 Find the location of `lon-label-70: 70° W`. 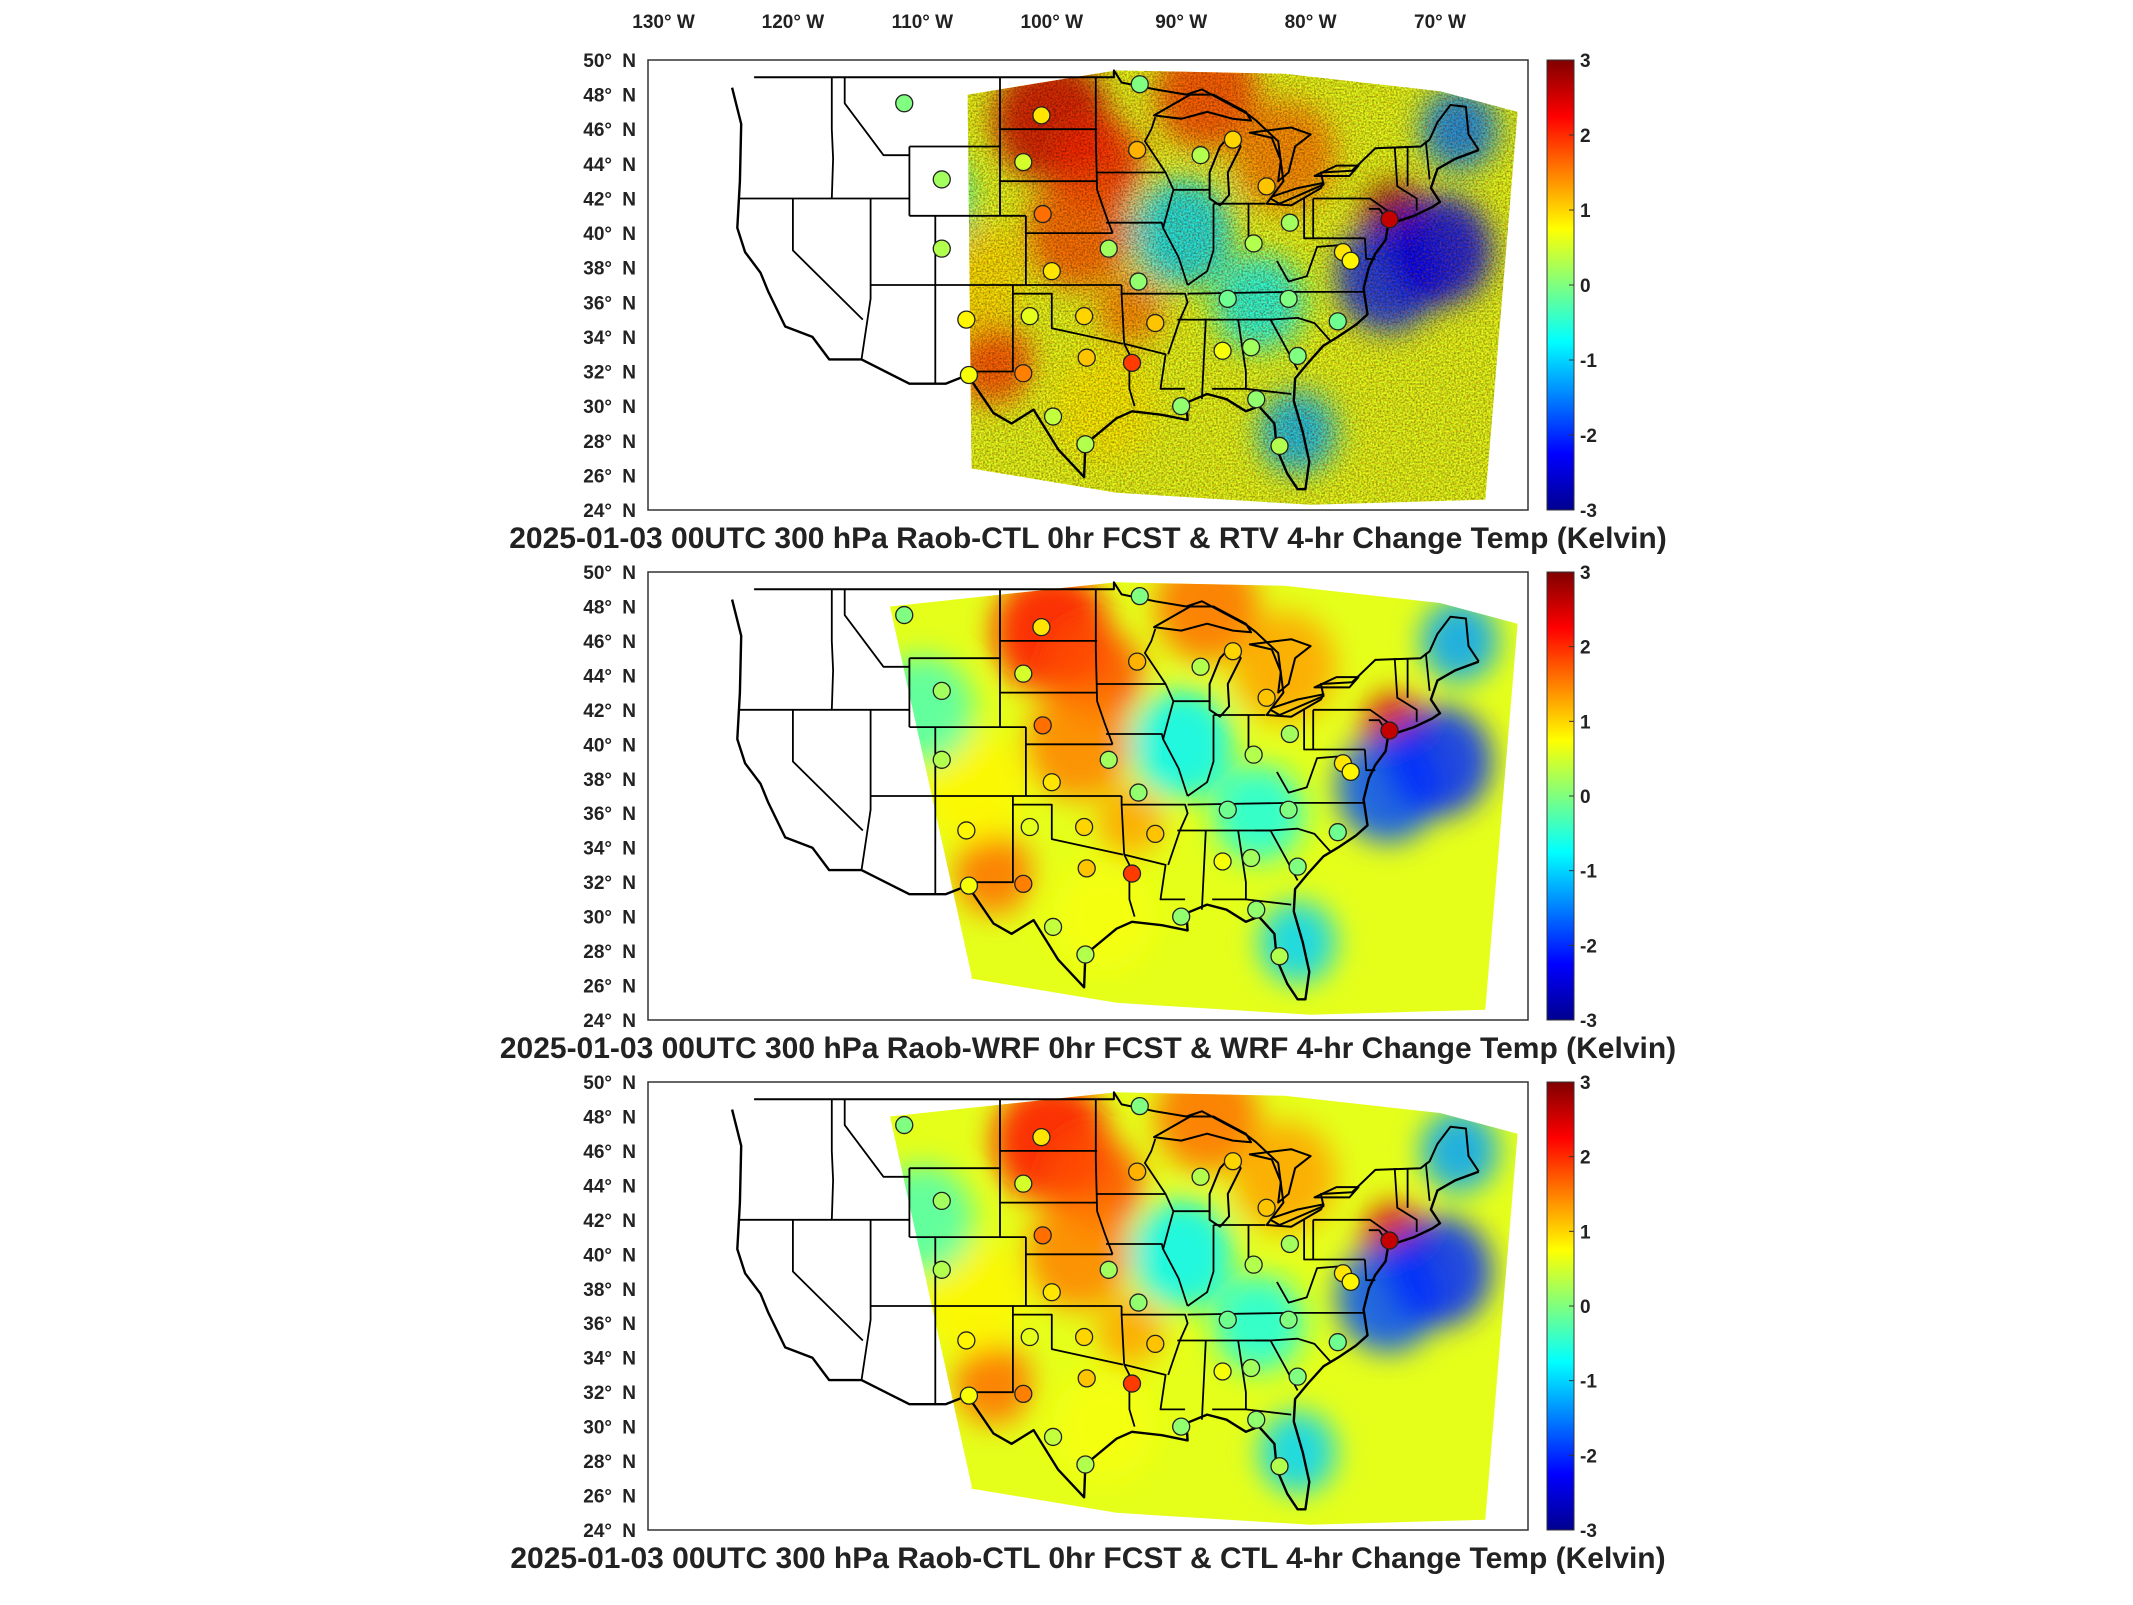

lon-label-70: 70° W is located at coordinates (1440, 22).